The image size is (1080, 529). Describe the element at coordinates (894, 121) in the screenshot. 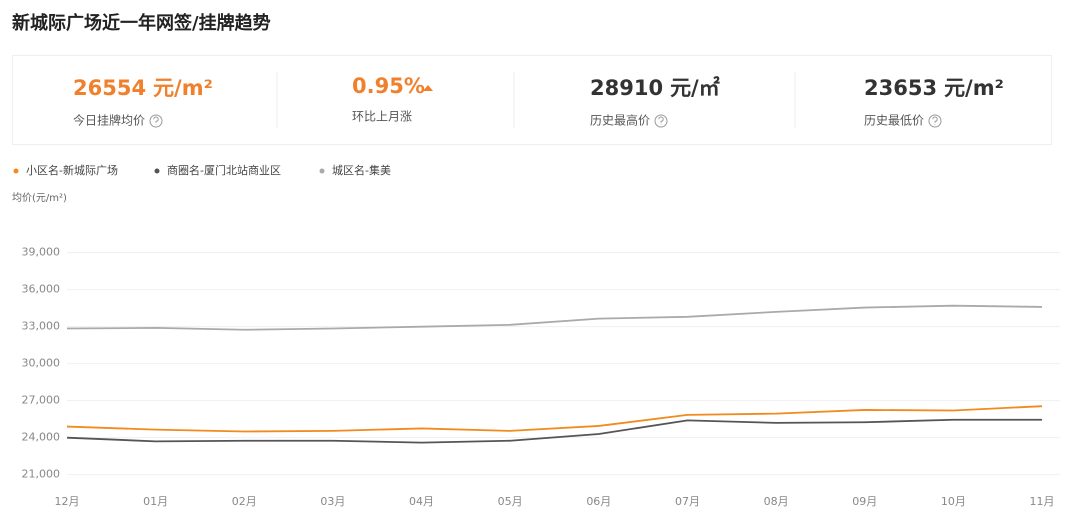

I see `stat-label: 历史最低价` at that location.